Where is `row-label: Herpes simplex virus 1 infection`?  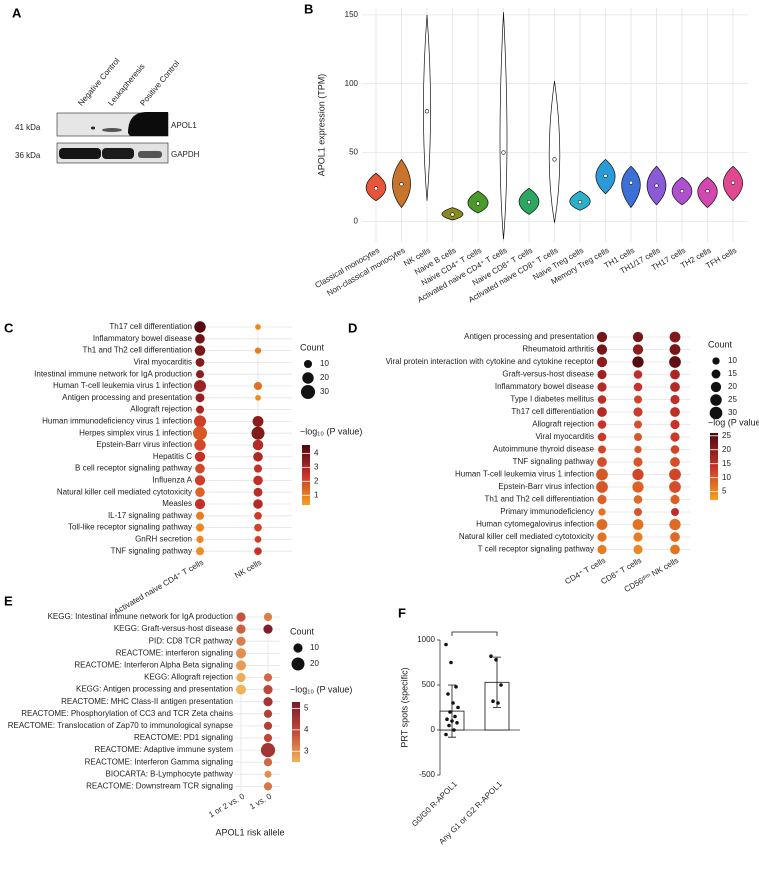 row-label: Herpes simplex virus 1 infection is located at coordinates (135, 432).